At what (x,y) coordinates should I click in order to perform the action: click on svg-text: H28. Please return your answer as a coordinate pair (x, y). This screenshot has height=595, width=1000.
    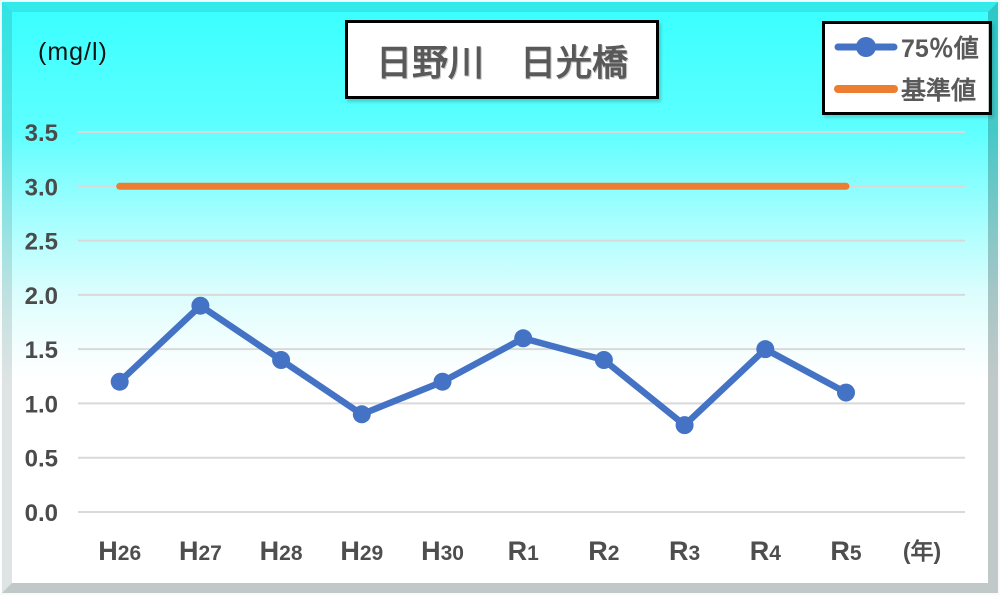
    Looking at the image, I should click on (281, 551).